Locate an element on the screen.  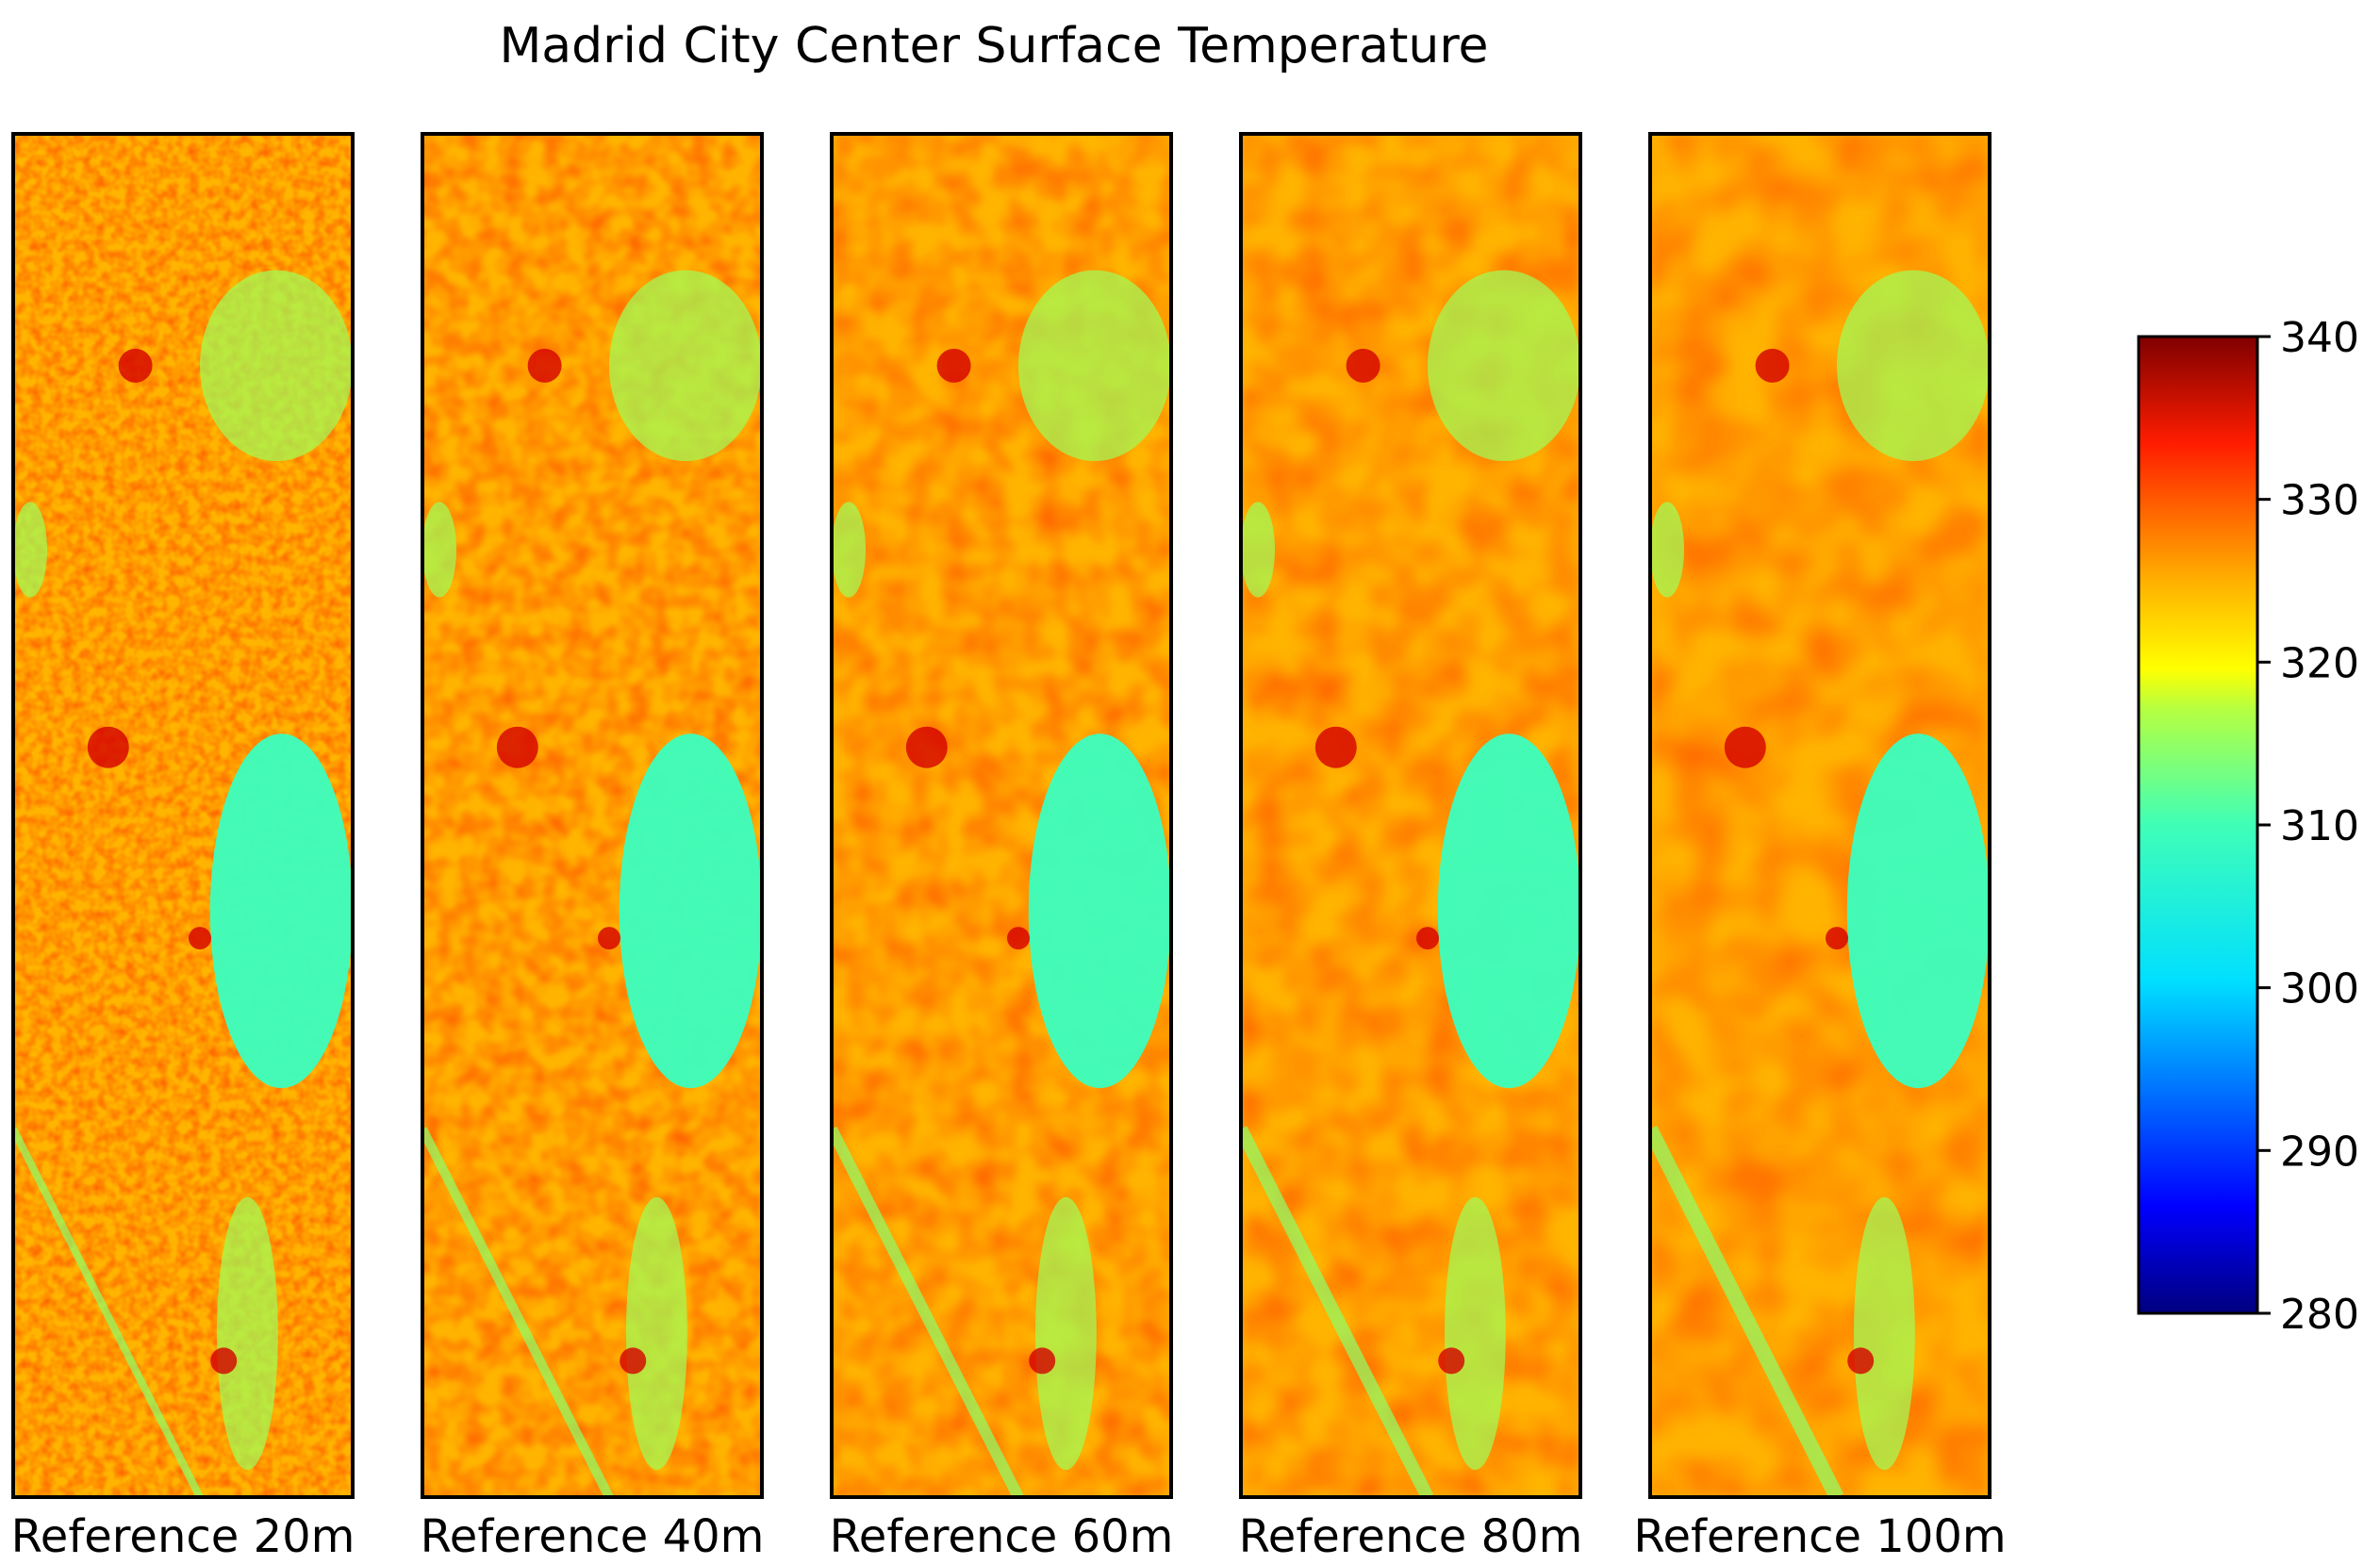
colorbar: 340 330 320 310 300 290 280 is located at coordinates (2248, 826).